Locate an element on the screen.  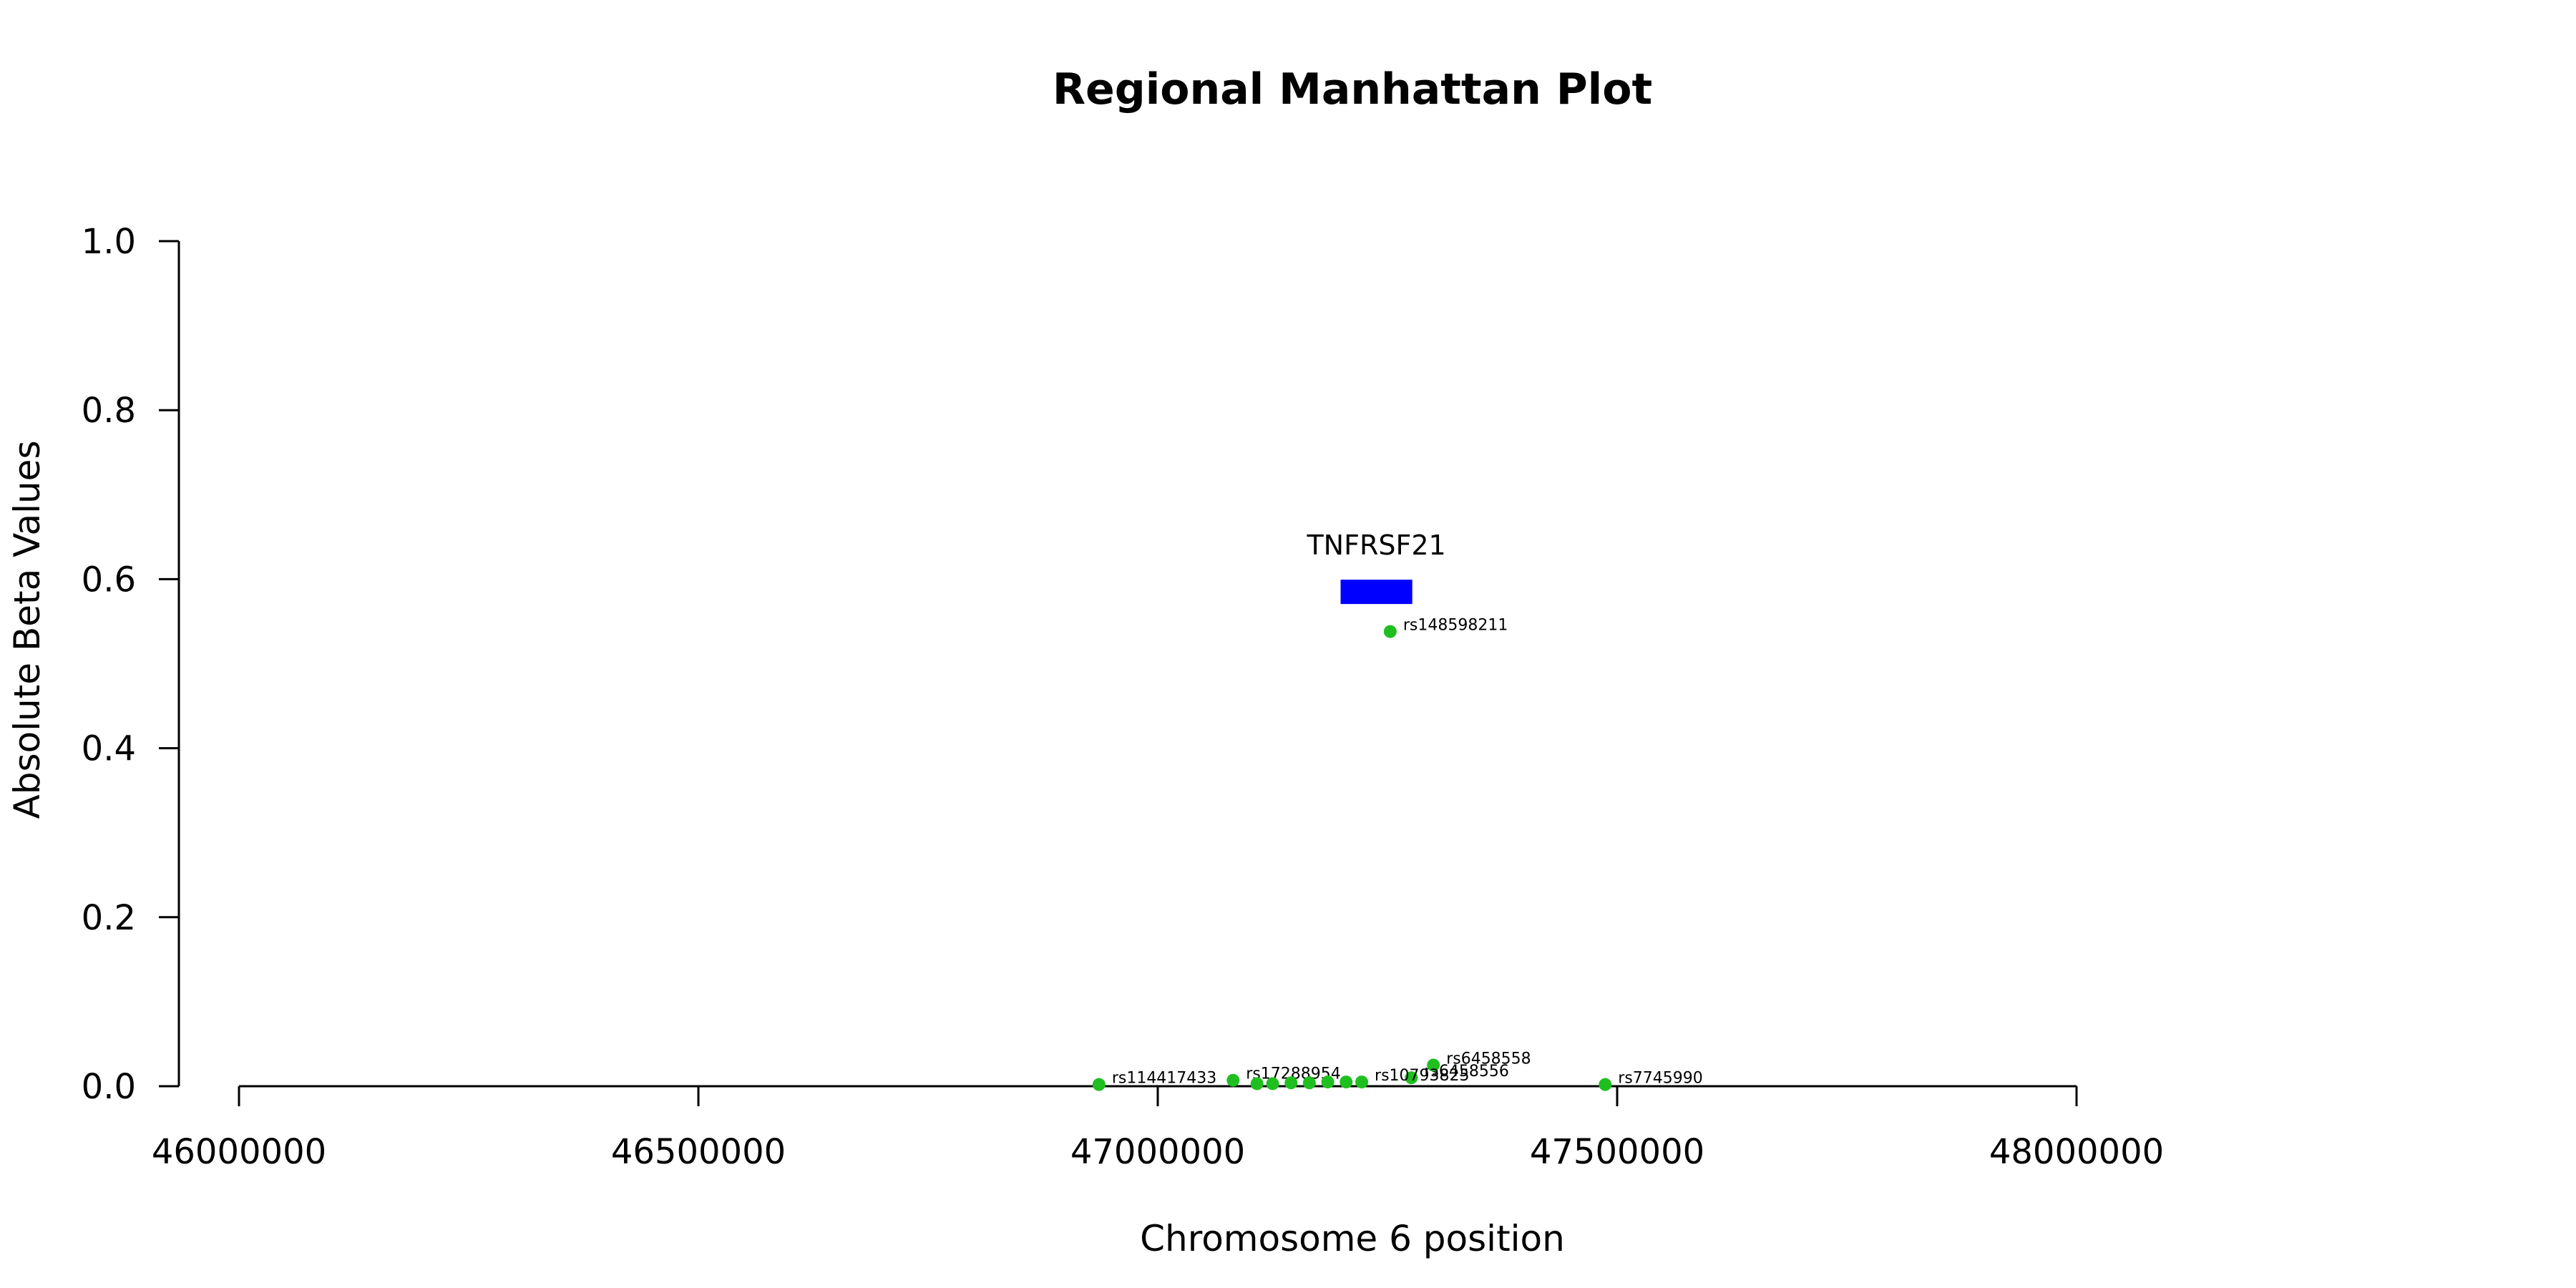
snp-label: rs114417433 is located at coordinates (1164, 1079).